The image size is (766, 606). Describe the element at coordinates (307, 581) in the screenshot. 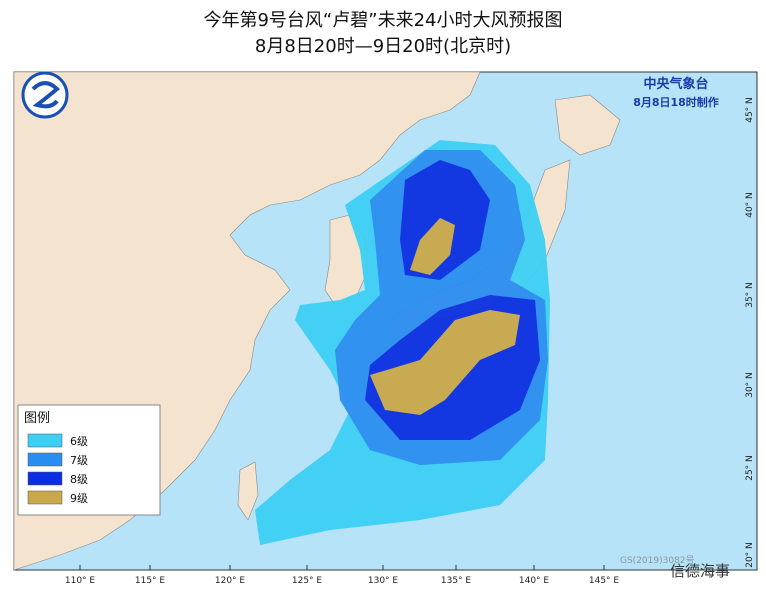

I see `lon-label: 125° E` at that location.